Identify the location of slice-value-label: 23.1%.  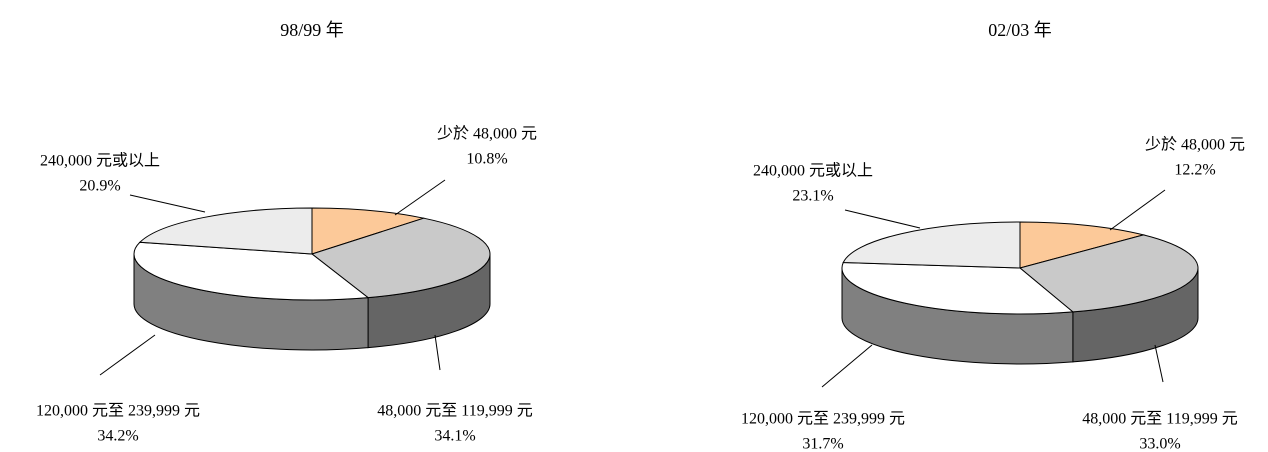
(812, 196).